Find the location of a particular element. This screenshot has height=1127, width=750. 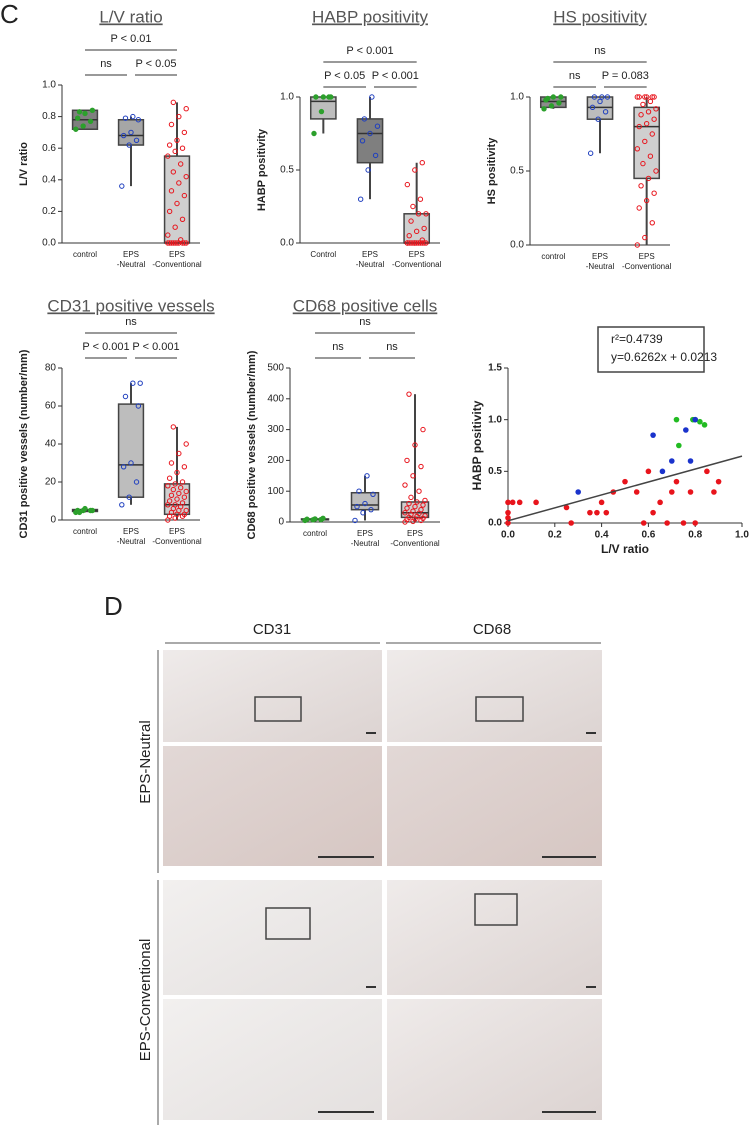

y-tick-label: 300 is located at coordinates (275, 429).